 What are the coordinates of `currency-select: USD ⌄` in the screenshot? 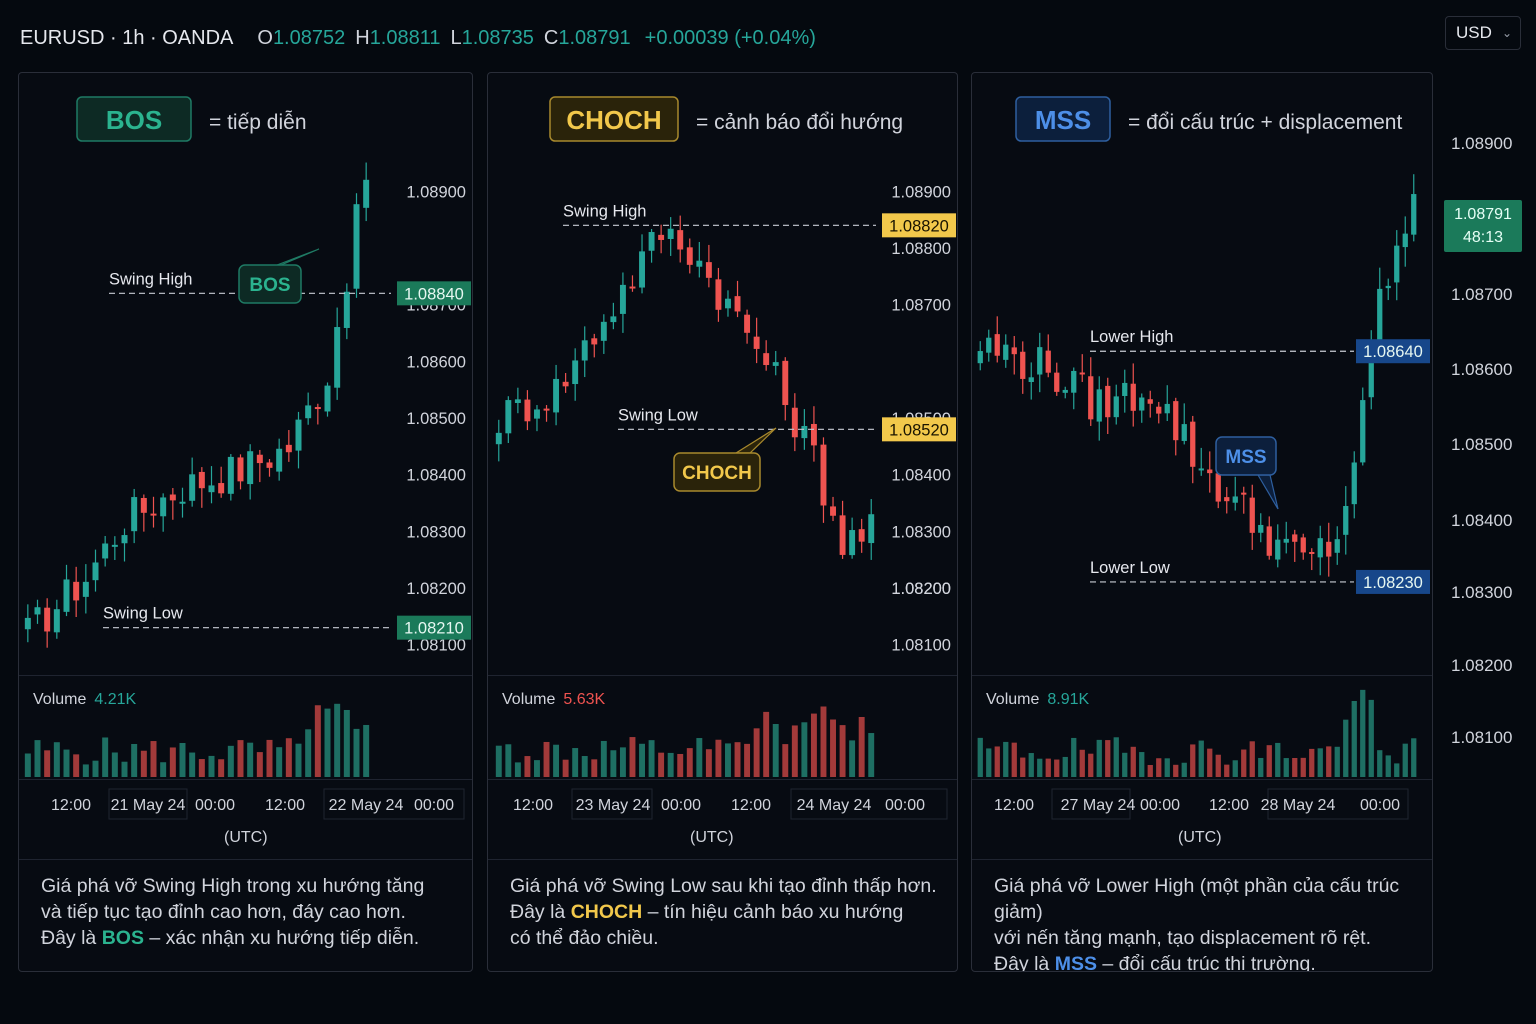 It's located at (1483, 33).